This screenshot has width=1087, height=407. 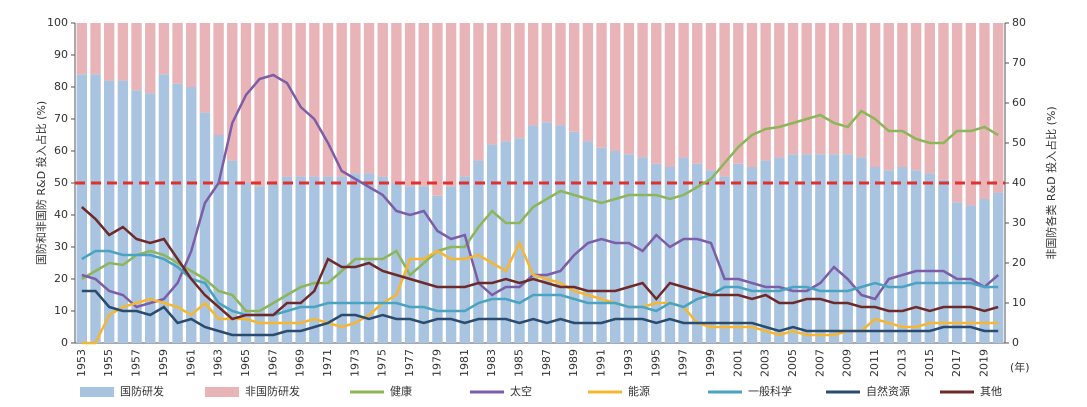 What do you see at coordinates (737, 363) in the screenshot?
I see `x-tick-label: 2001` at bounding box center [737, 363].